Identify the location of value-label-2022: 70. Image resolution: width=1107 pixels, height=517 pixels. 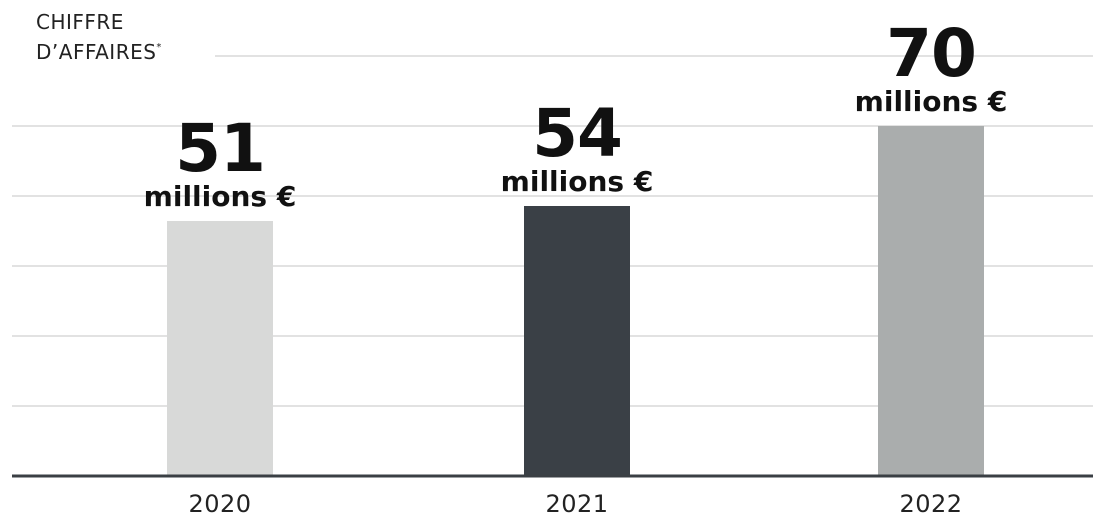
(931, 53).